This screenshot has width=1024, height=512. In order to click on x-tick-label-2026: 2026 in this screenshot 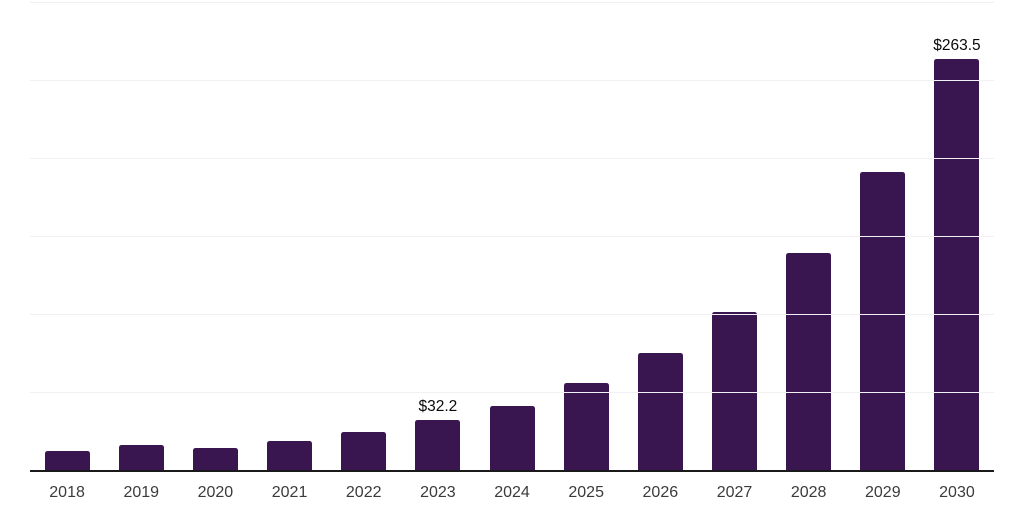, I will do `click(660, 492)`.